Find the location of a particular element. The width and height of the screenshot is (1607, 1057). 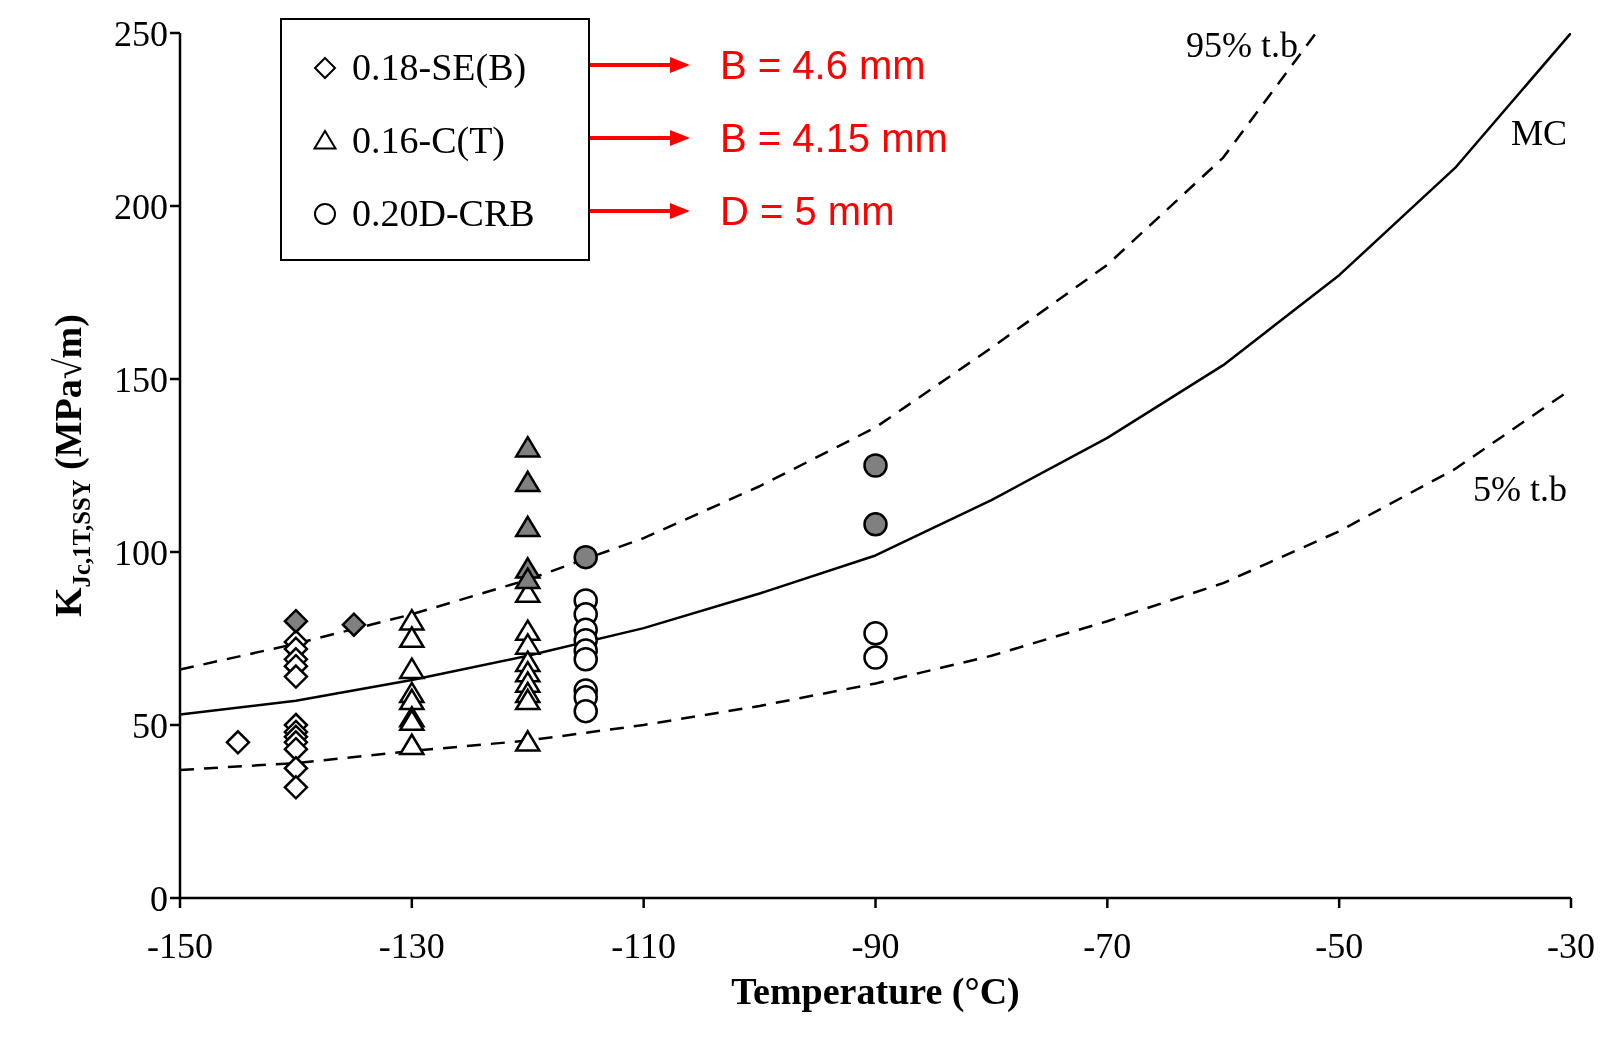

series-label: MC is located at coordinates (1538, 133).